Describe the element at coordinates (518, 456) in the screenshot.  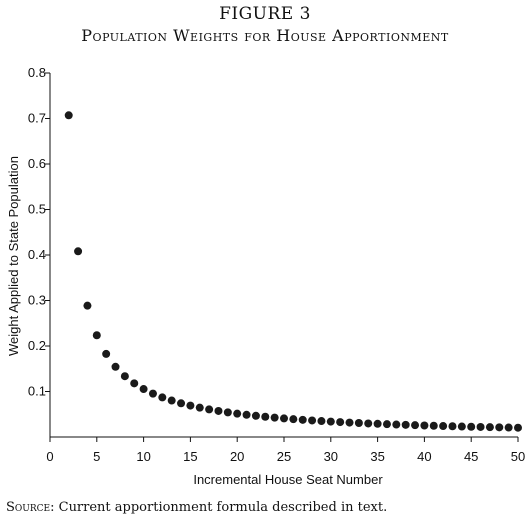
I see `x-tick-label: 50` at that location.